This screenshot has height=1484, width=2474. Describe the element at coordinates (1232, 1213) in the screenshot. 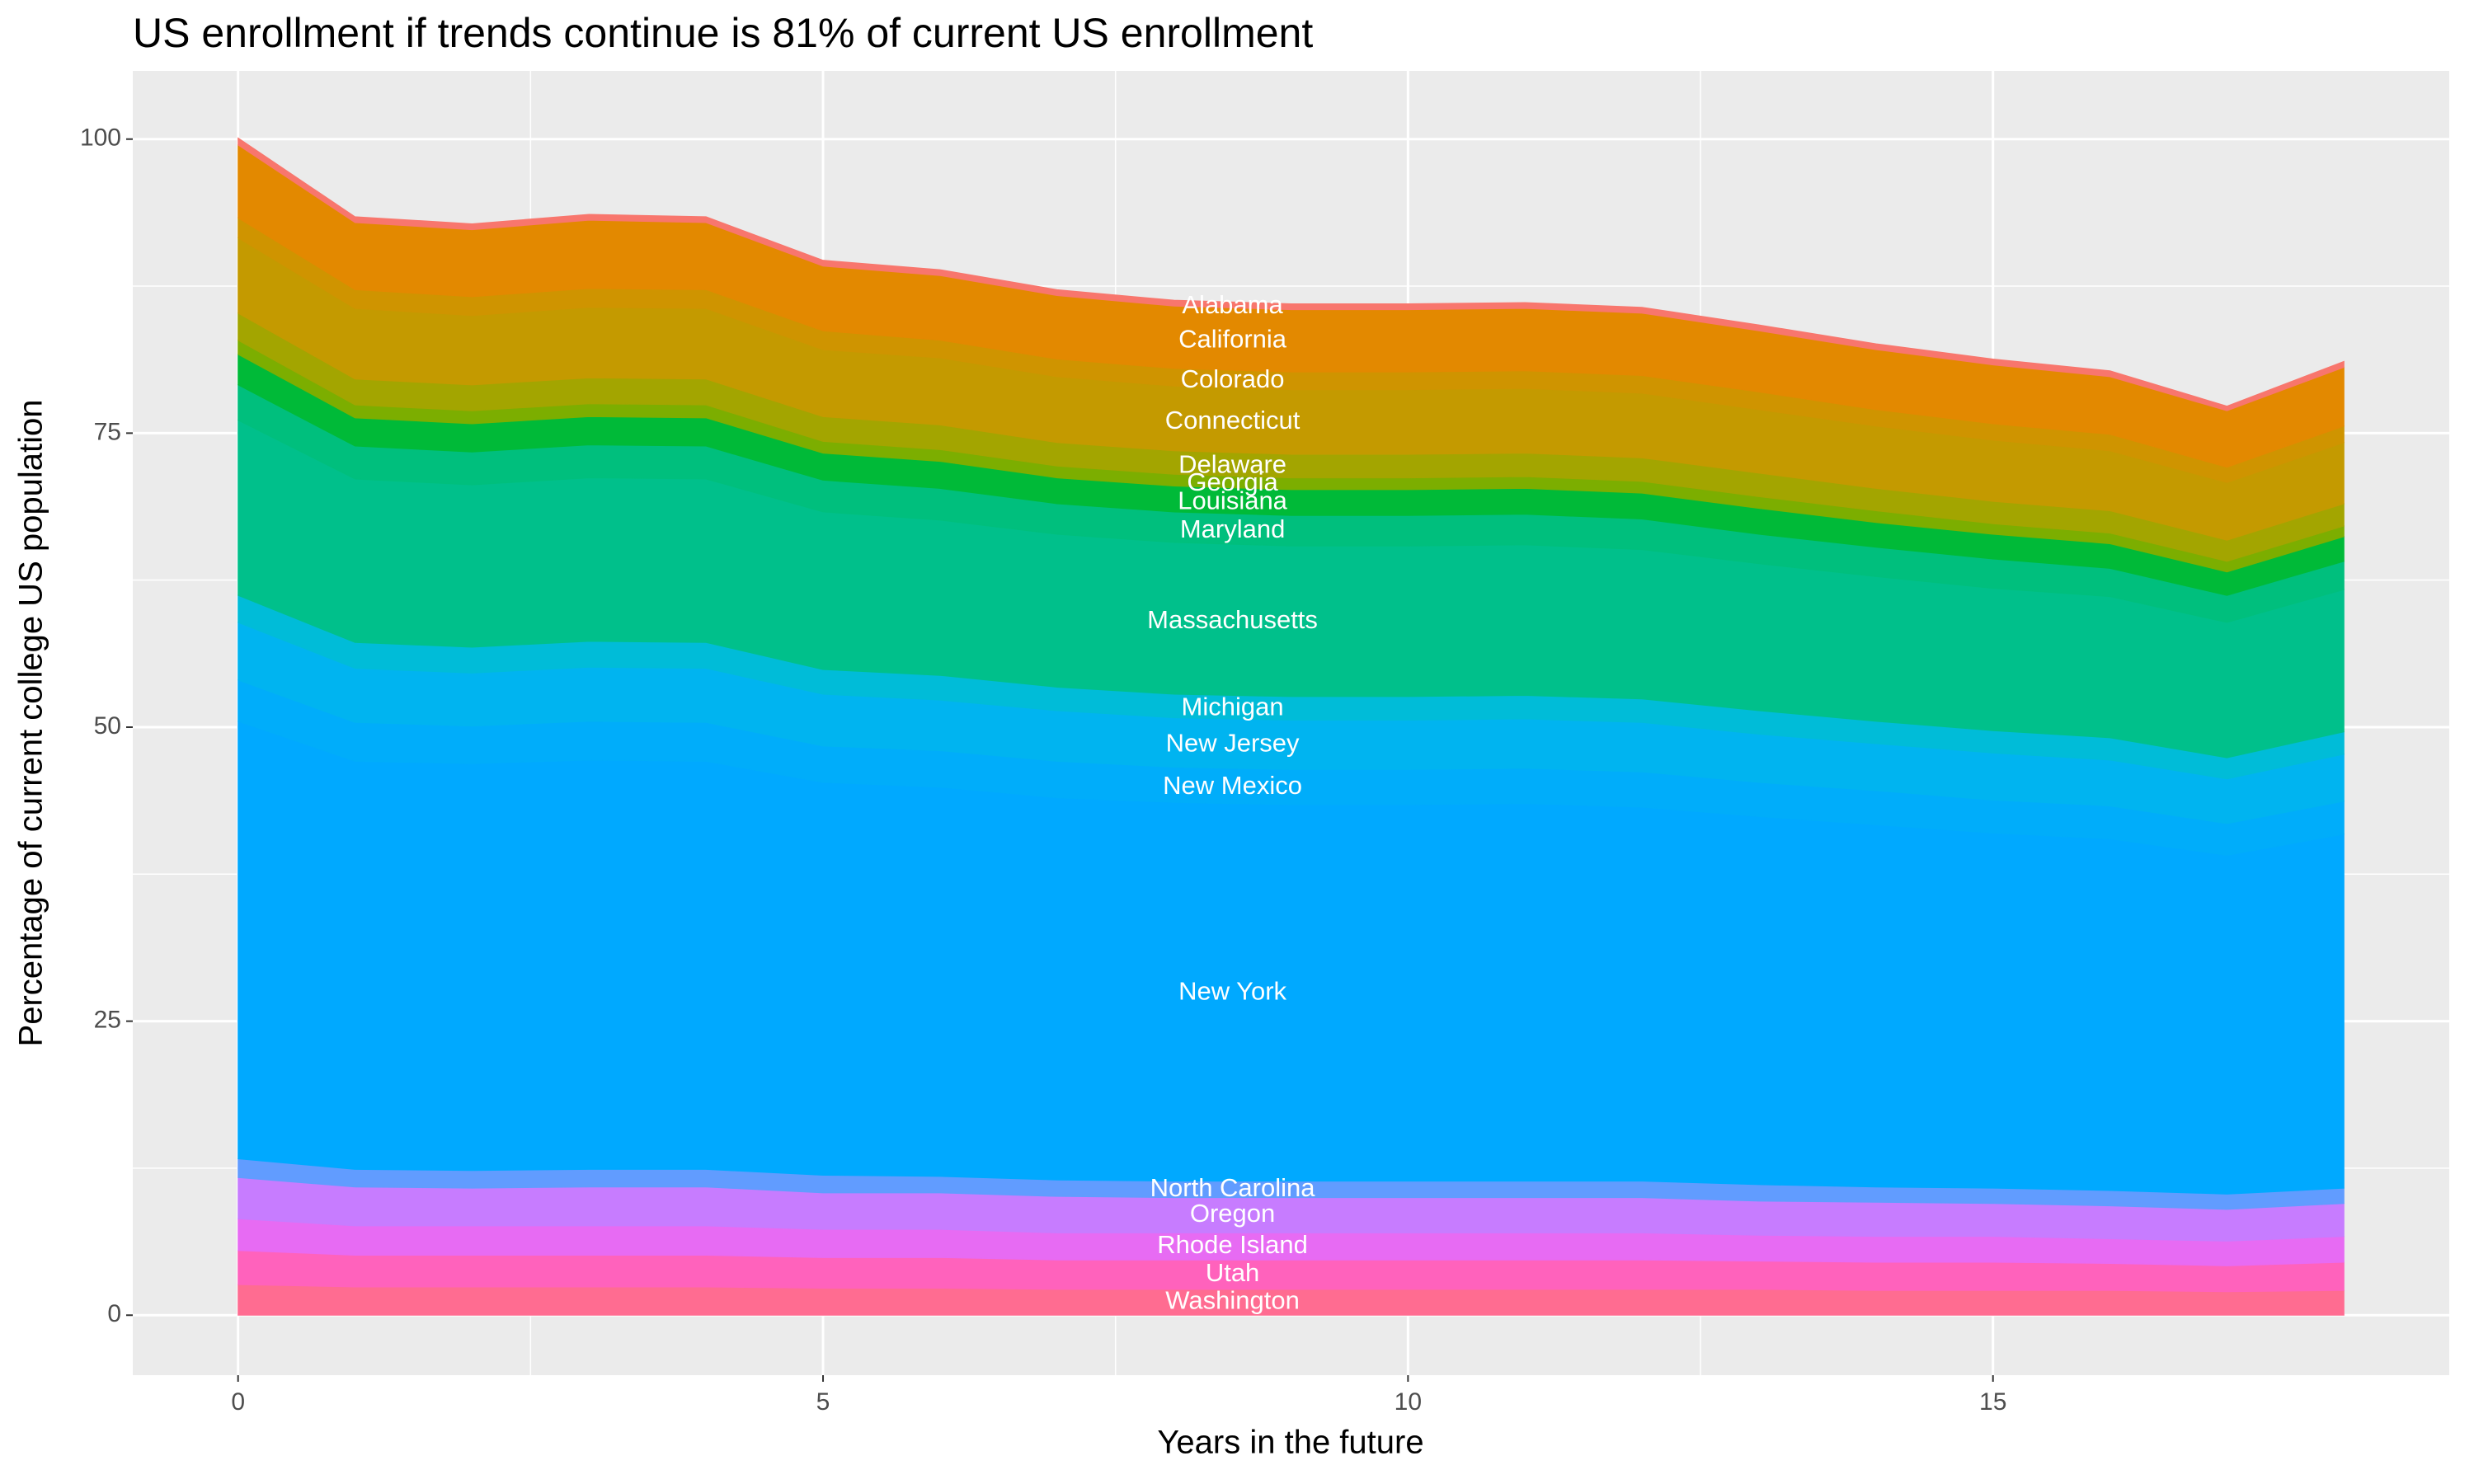

I see `area-label: Oregon` at that location.